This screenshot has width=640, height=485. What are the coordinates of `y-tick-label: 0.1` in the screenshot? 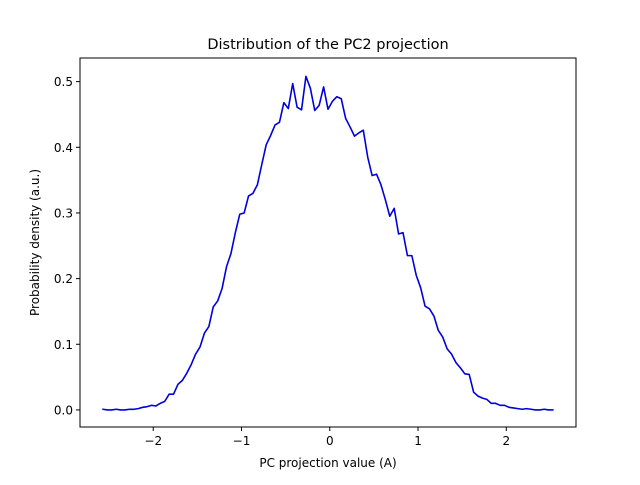 It's located at (63, 345).